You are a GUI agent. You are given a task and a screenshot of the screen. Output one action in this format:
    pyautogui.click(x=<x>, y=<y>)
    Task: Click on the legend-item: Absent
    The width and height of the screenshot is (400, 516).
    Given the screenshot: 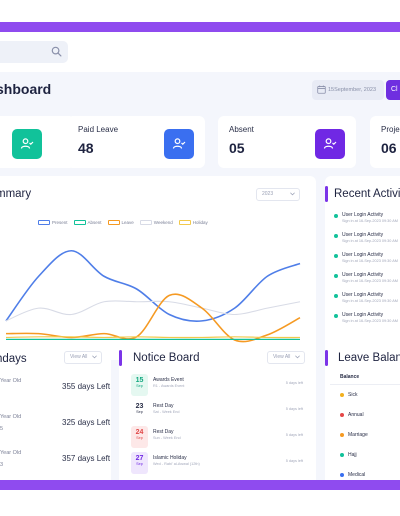 What is the action you would take?
    pyautogui.click(x=87, y=222)
    